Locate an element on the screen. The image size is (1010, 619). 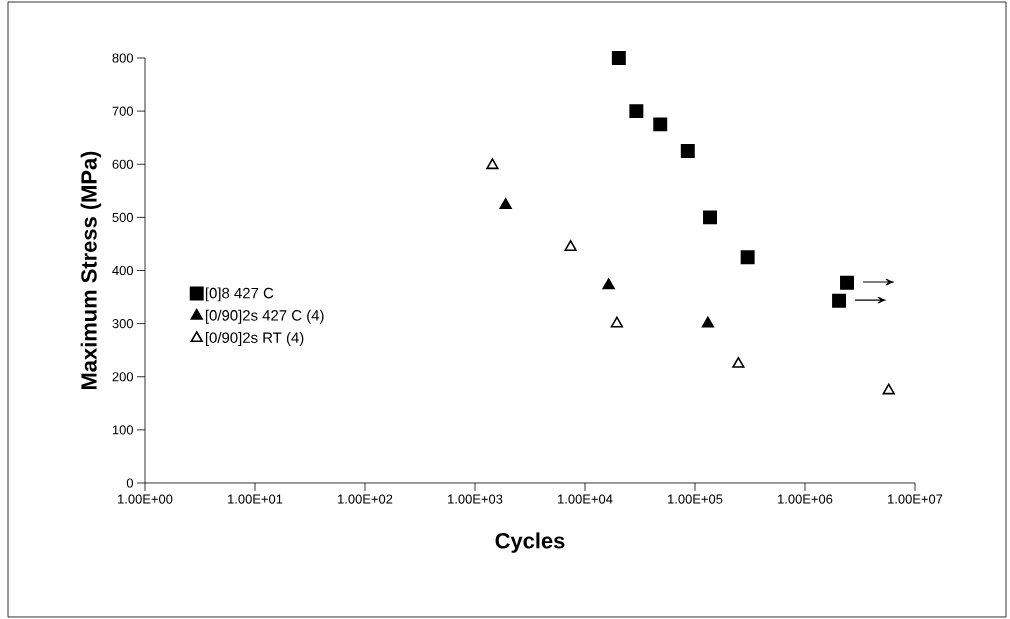
legend-label: [0/90]2s 427 C (4) is located at coordinates (264, 316).